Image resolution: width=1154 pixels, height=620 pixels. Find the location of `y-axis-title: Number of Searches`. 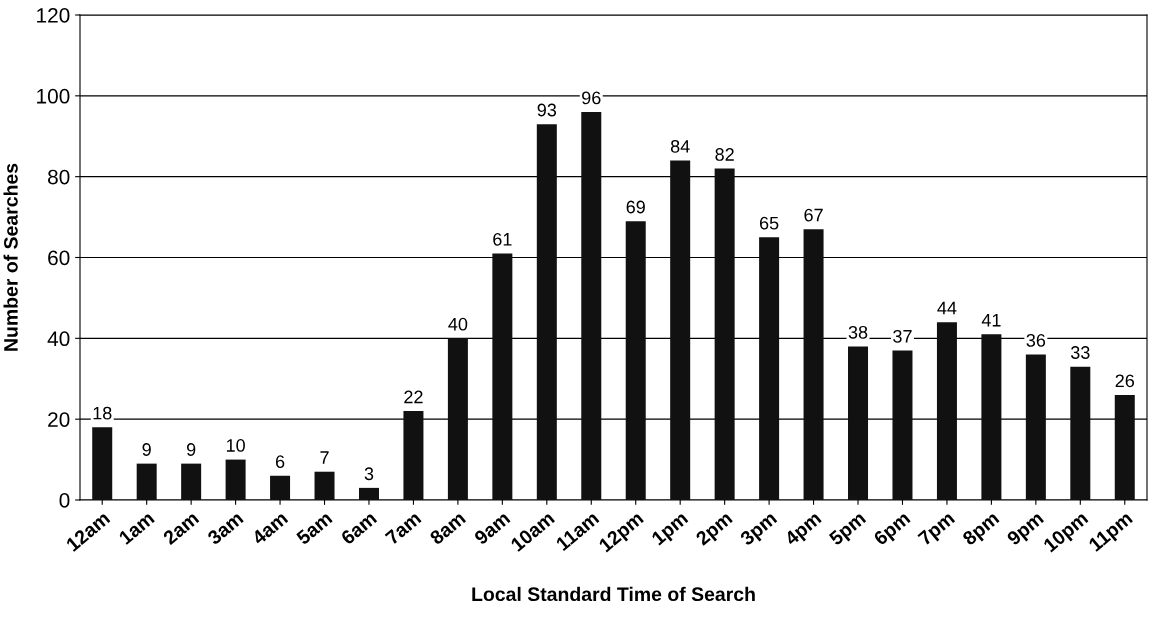

y-axis-title: Number of Searches is located at coordinates (10, 257).